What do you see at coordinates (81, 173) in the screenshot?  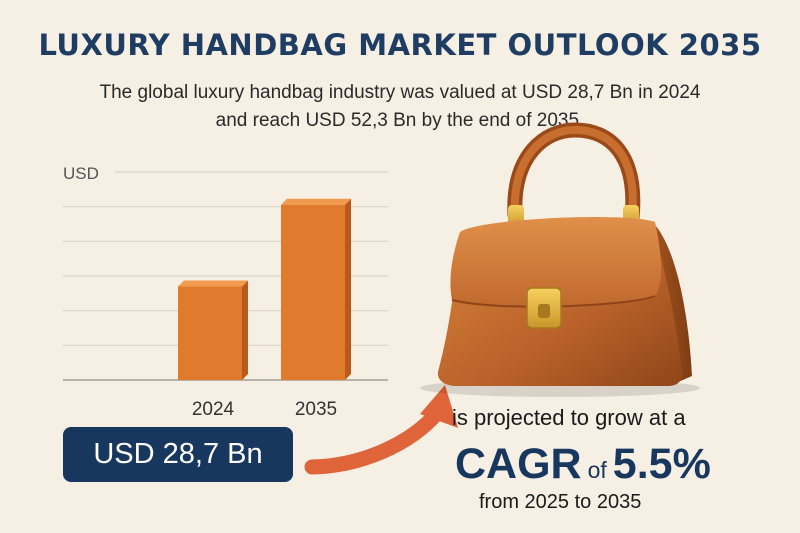 I see `y-axis-label: USD` at bounding box center [81, 173].